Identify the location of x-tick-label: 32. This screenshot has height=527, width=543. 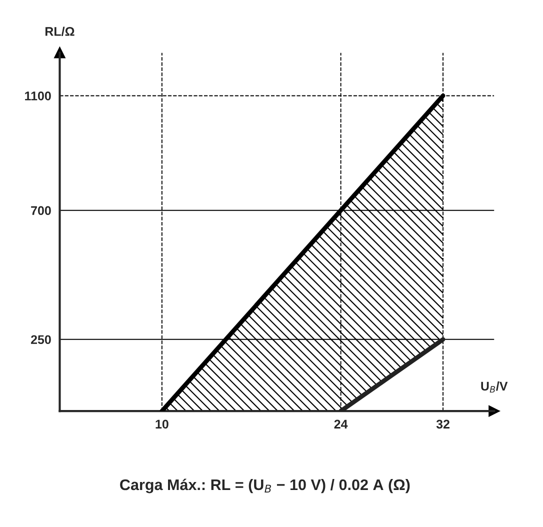
(443, 424).